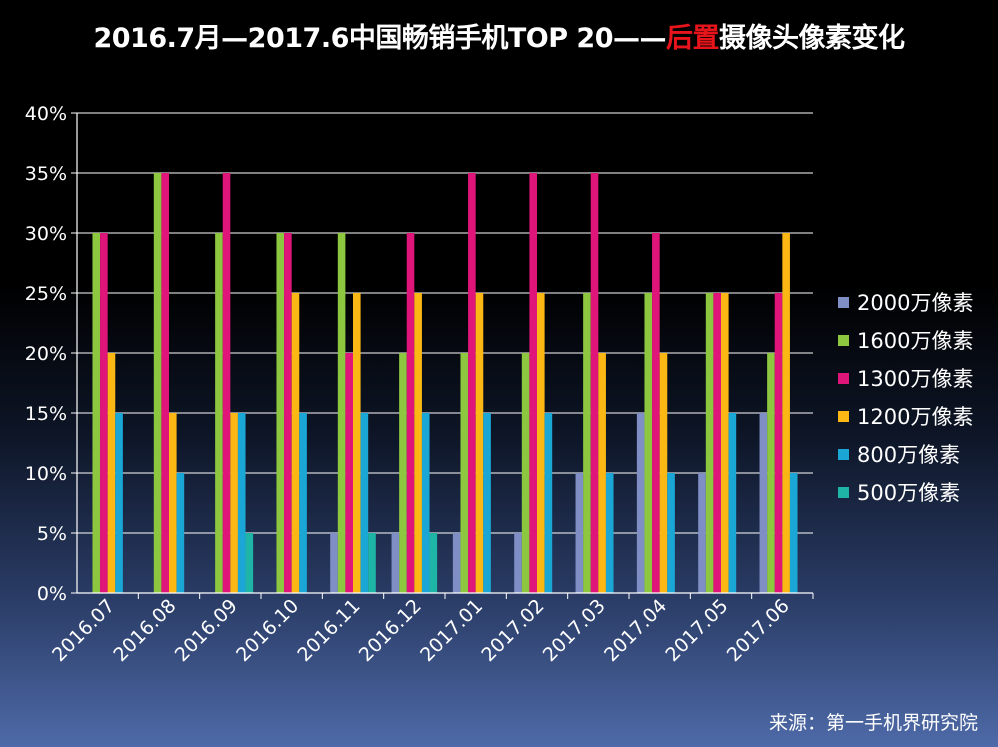 The height and width of the screenshot is (747, 998). What do you see at coordinates (693, 38) in the screenshot?
I see `title-highlight: 后置` at bounding box center [693, 38].